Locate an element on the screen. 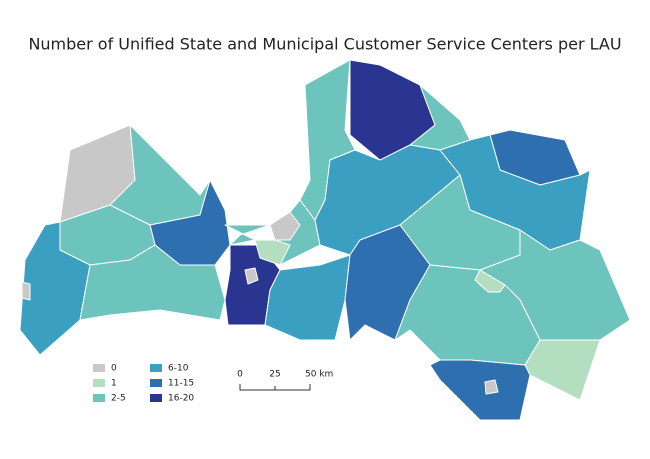 The width and height of the screenshot is (650, 459). legend-label: 11-15 is located at coordinates (181, 384).